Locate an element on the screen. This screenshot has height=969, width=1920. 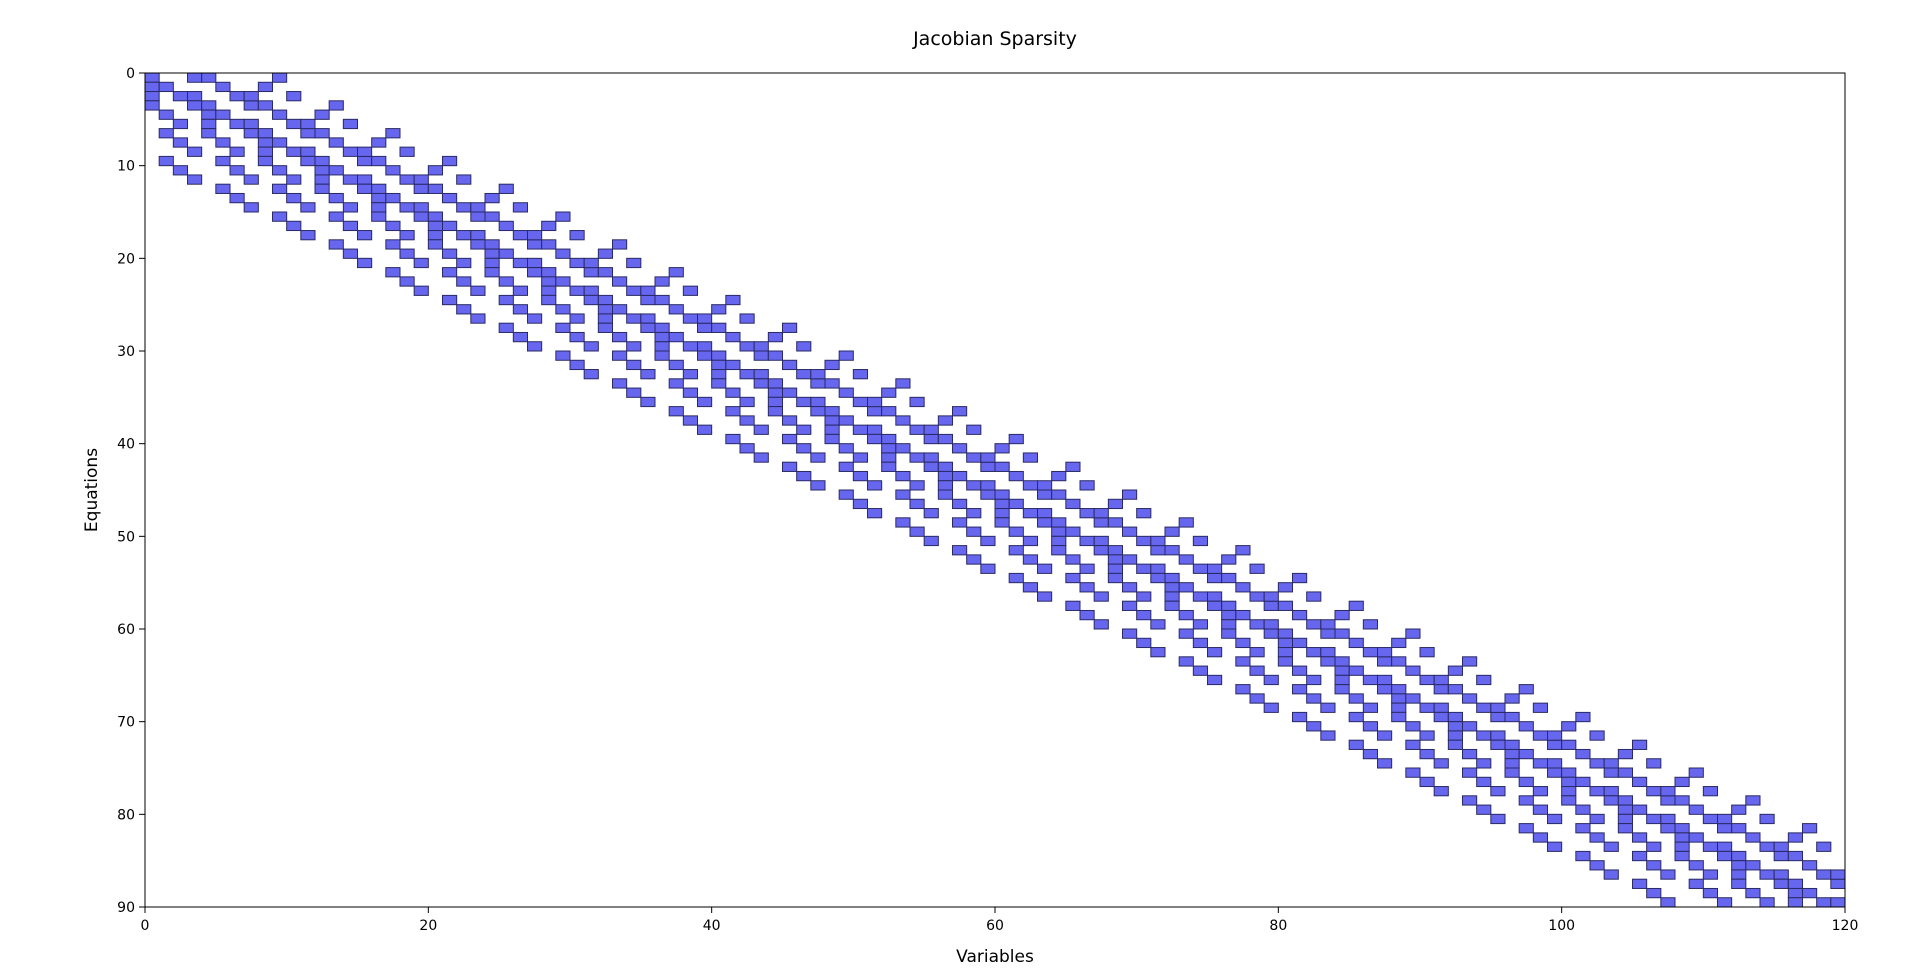
y-tick-label: 0 is located at coordinates (130, 74).